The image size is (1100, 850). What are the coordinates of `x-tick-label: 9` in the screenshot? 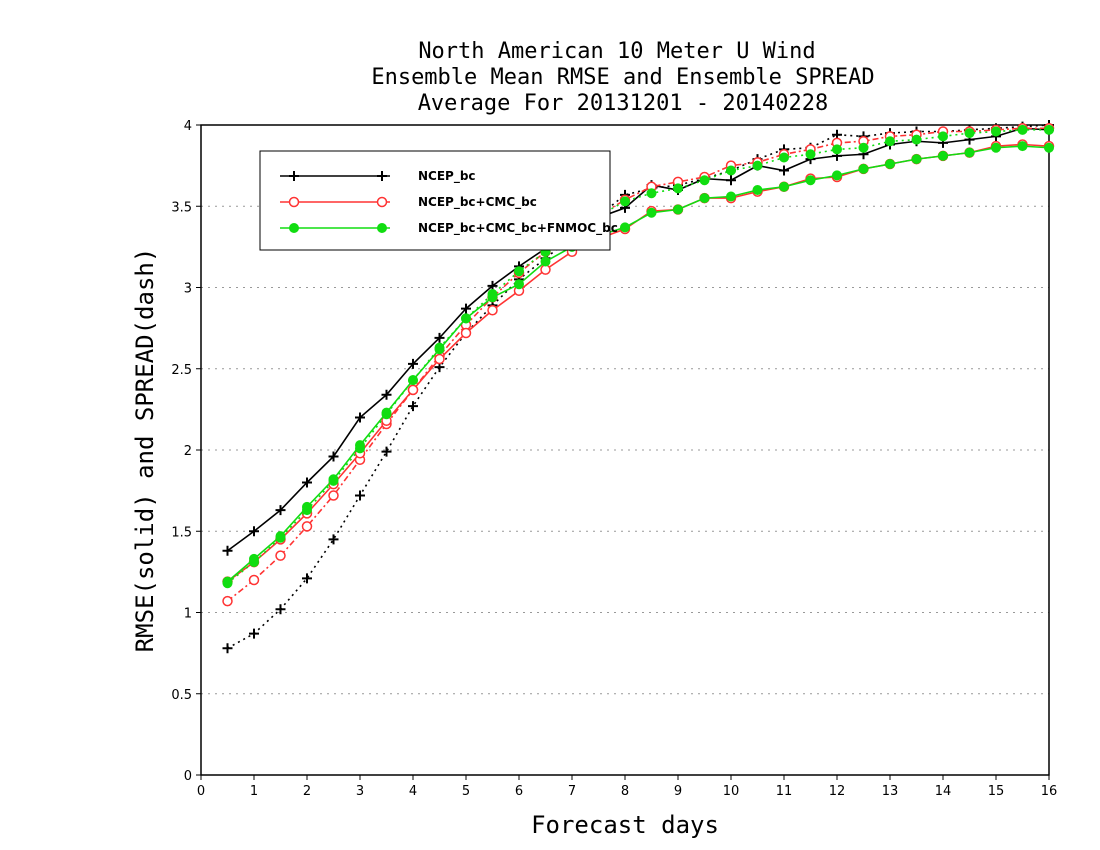 It's located at (678, 791).